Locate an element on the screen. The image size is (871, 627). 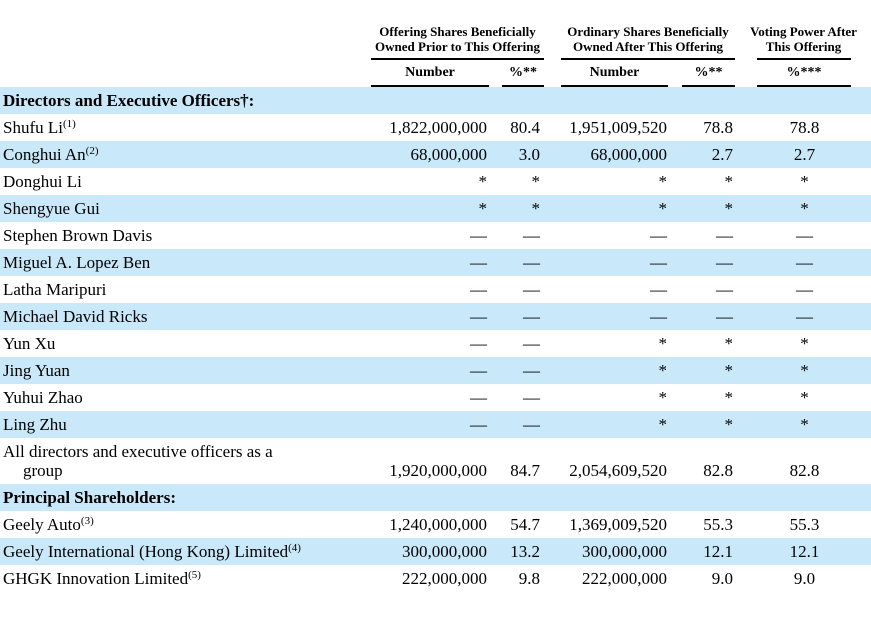
shareholder-name: Latha Maripuri is located at coordinates (179, 289).